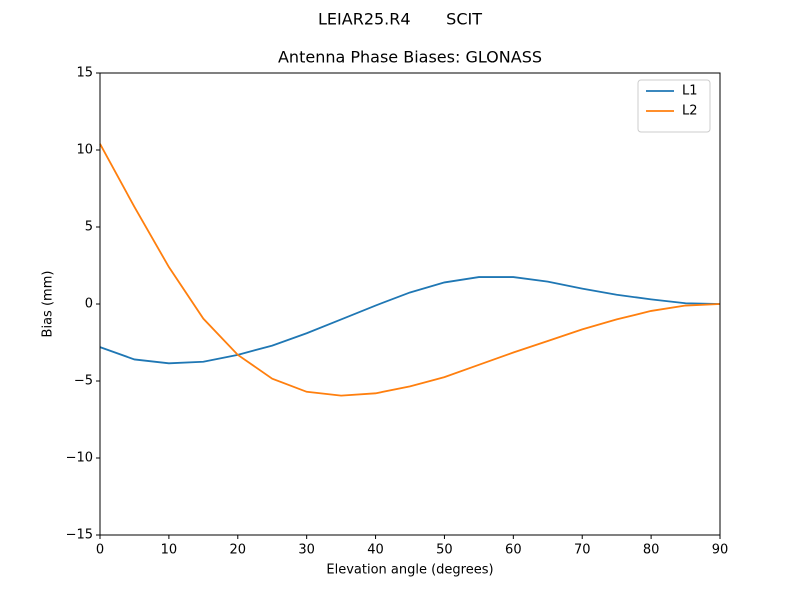 The width and height of the screenshot is (800, 604). What do you see at coordinates (513, 550) in the screenshot?
I see `x-tick-label: 60` at bounding box center [513, 550].